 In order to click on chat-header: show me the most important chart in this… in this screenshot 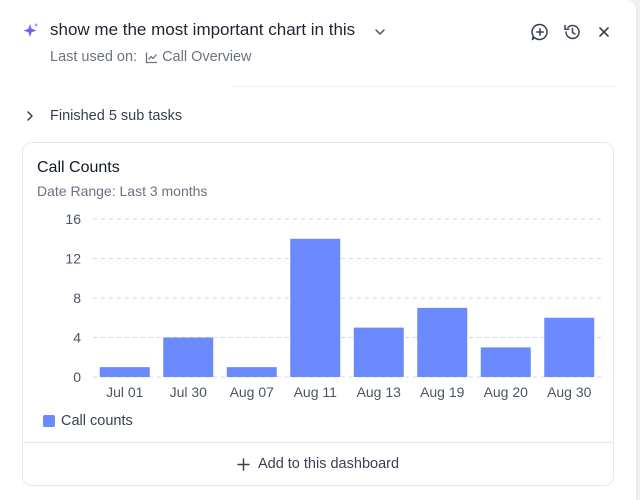, I will do `click(321, 48)`.